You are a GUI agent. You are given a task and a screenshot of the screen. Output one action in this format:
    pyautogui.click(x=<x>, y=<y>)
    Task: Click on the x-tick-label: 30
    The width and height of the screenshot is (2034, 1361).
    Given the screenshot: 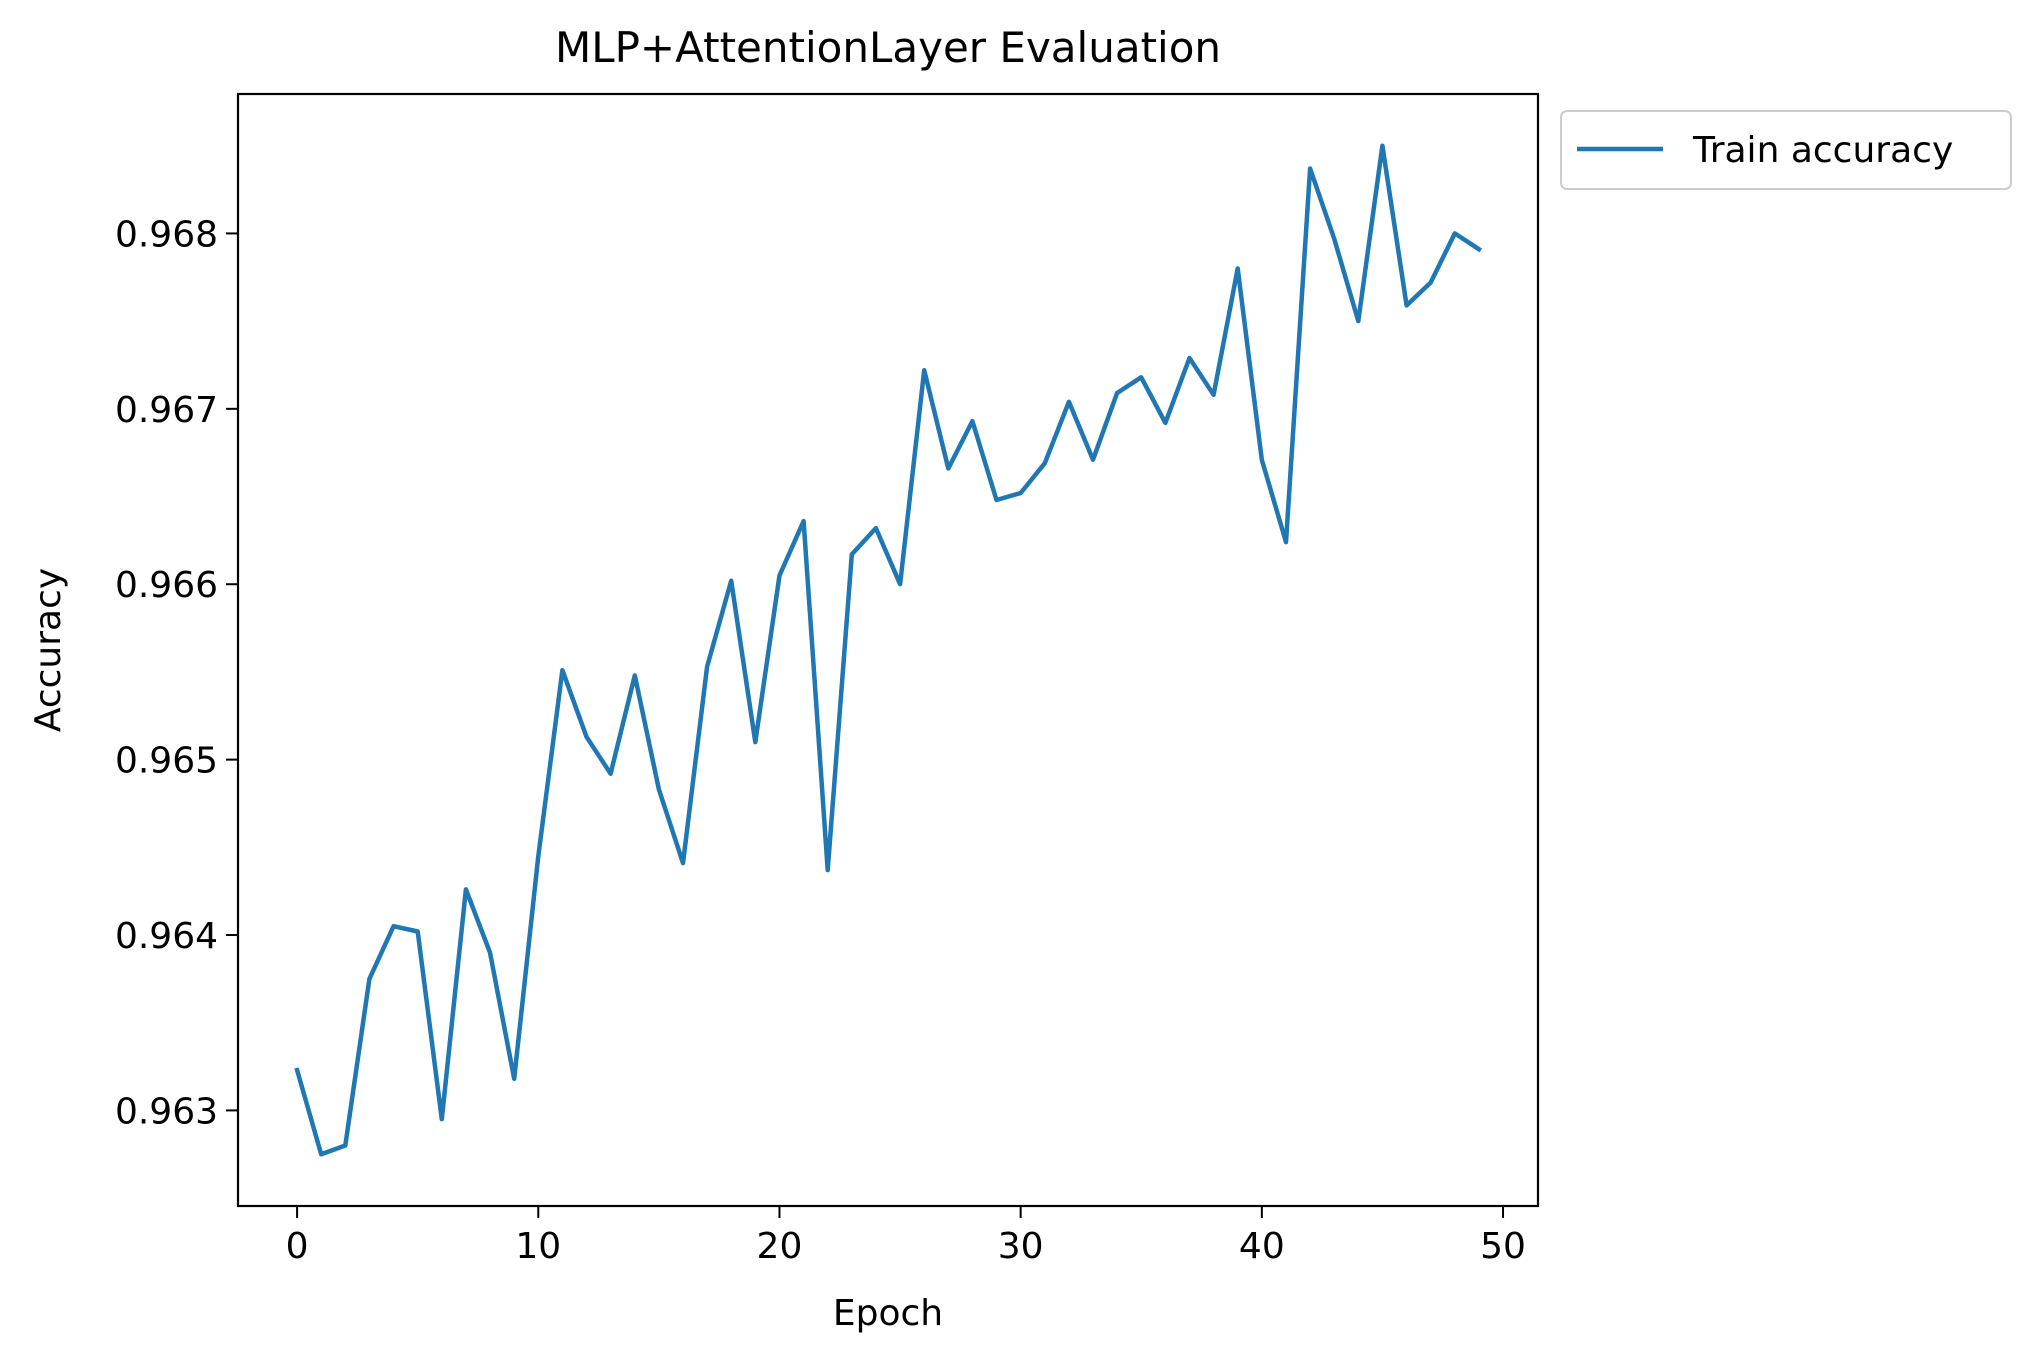 What is the action you would take?
    pyautogui.click(x=1021, y=1246)
    